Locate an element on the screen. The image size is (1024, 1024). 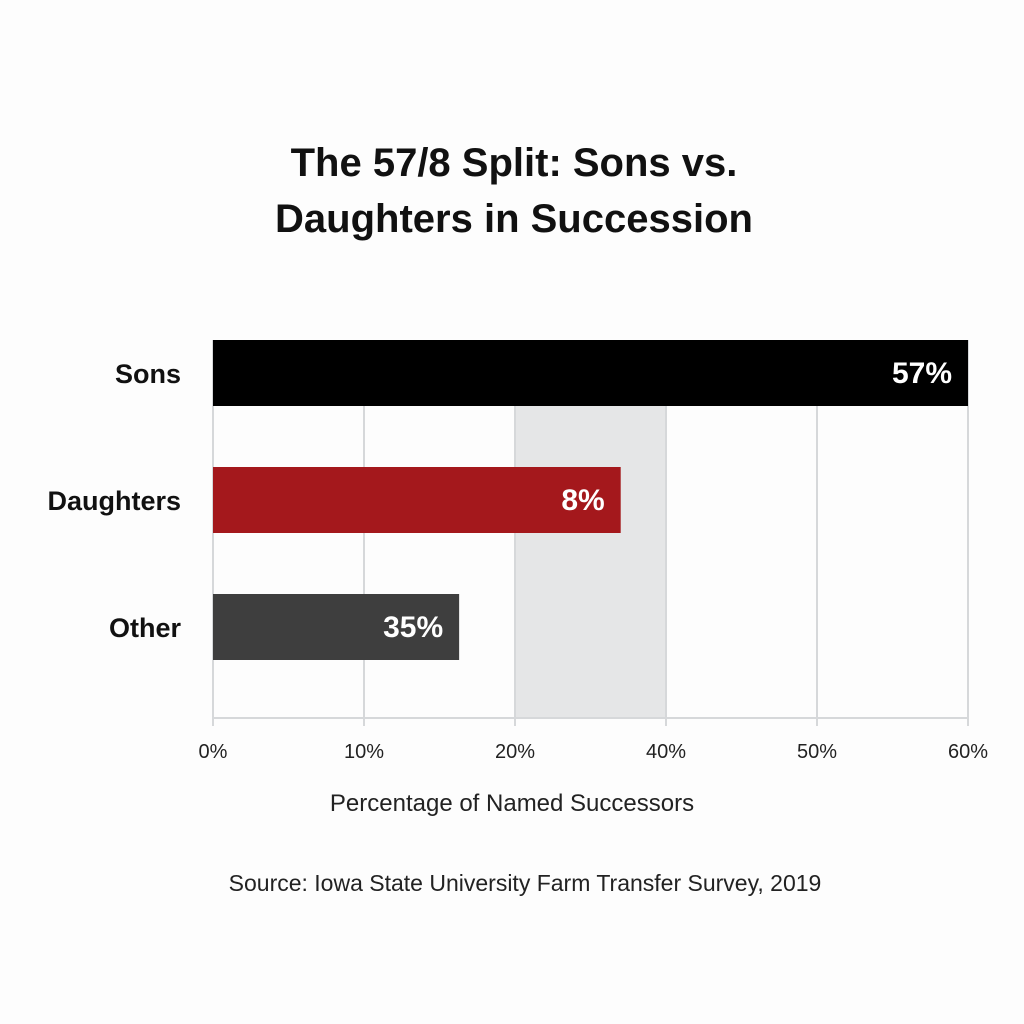
bar-daughters is located at coordinates (417, 500).